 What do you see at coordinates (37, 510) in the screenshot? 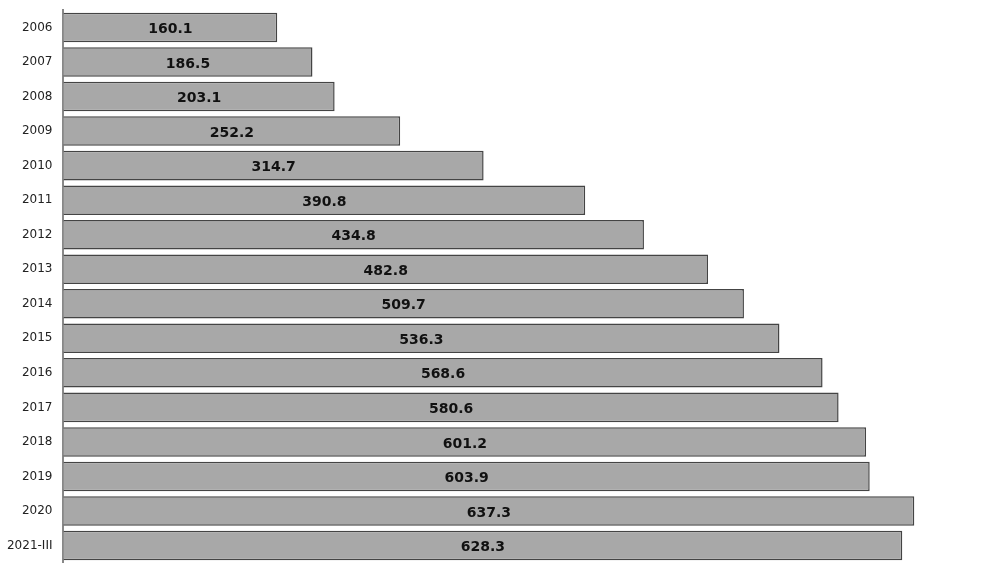
I see `y-tick-label: 2020` at bounding box center [37, 510].